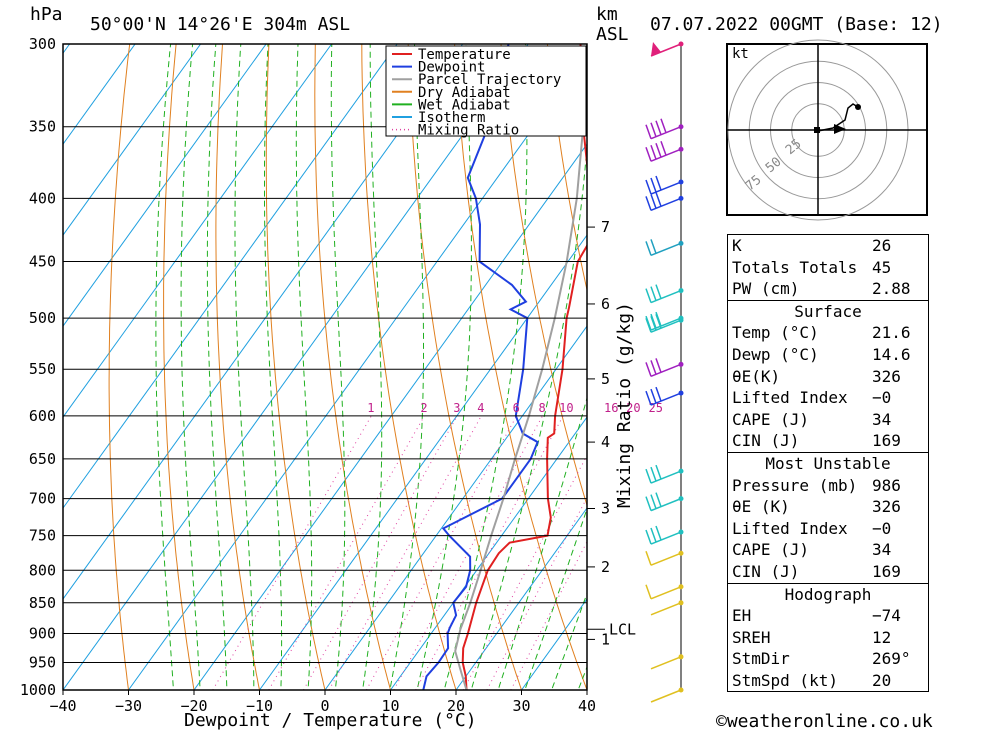 This screenshot has width=1000, height=733. What do you see at coordinates (633, 408) in the screenshot?
I see `mixing-ratio-label: 20` at bounding box center [633, 408].